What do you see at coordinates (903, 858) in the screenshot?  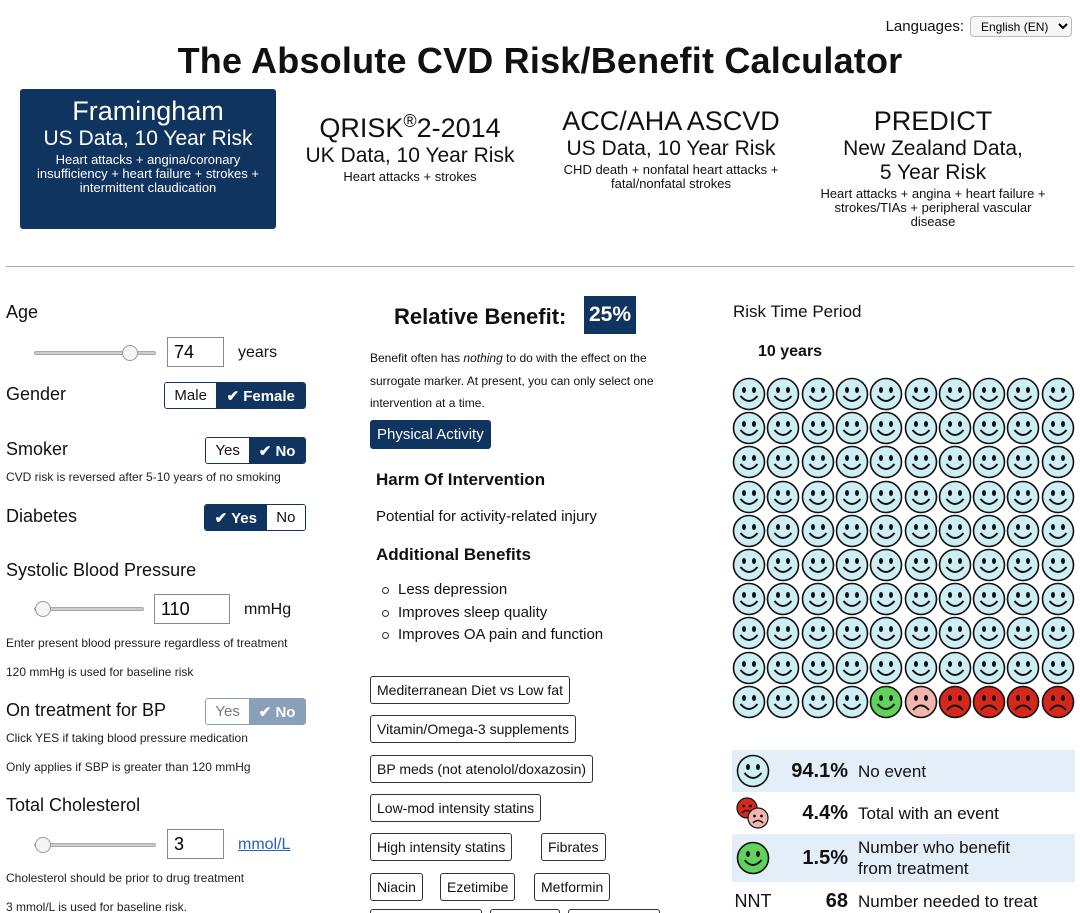 I see `summary-row-benefit: 1.5% Number who benefit from treatment` at bounding box center [903, 858].